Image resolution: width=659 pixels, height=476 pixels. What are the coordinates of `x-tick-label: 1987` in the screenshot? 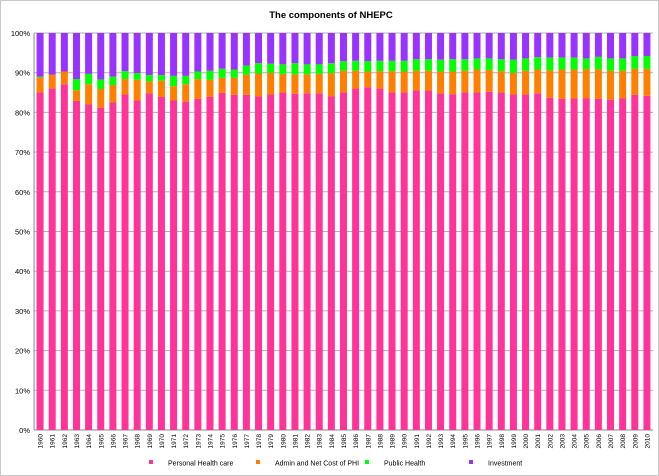 It's located at (368, 441).